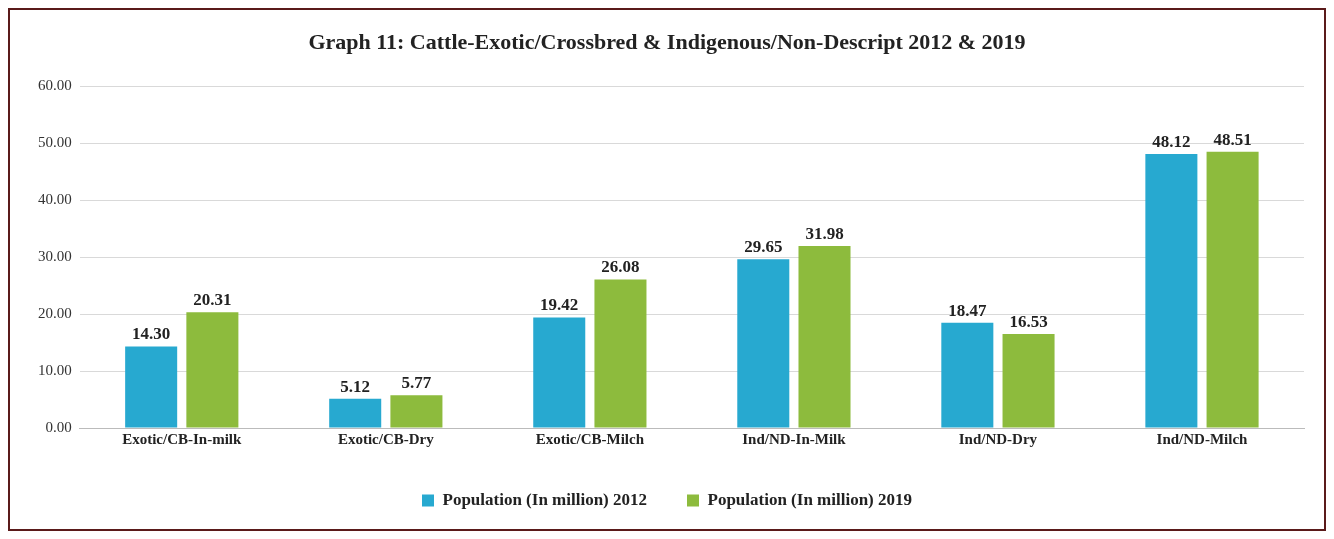 The width and height of the screenshot is (1334, 539). I want to click on data-label: 48.51, so click(1232, 139).